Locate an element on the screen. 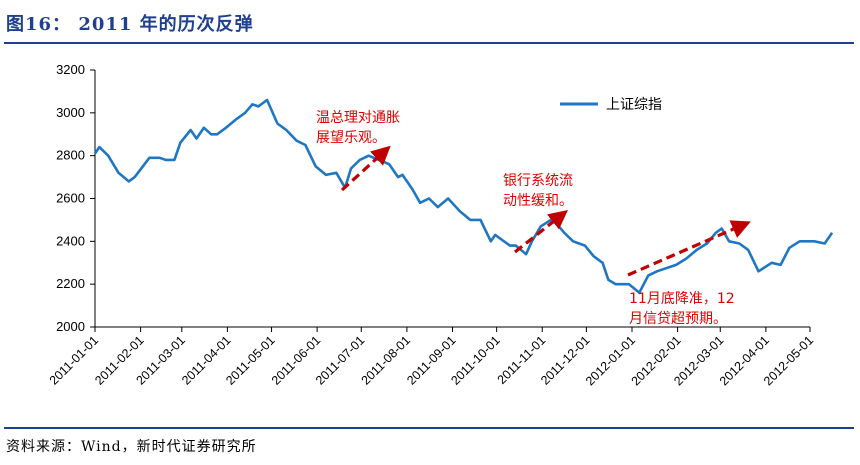 The image size is (860, 465). source-note: 资料来源：Wind，新时代证券研究所 is located at coordinates (131, 447).